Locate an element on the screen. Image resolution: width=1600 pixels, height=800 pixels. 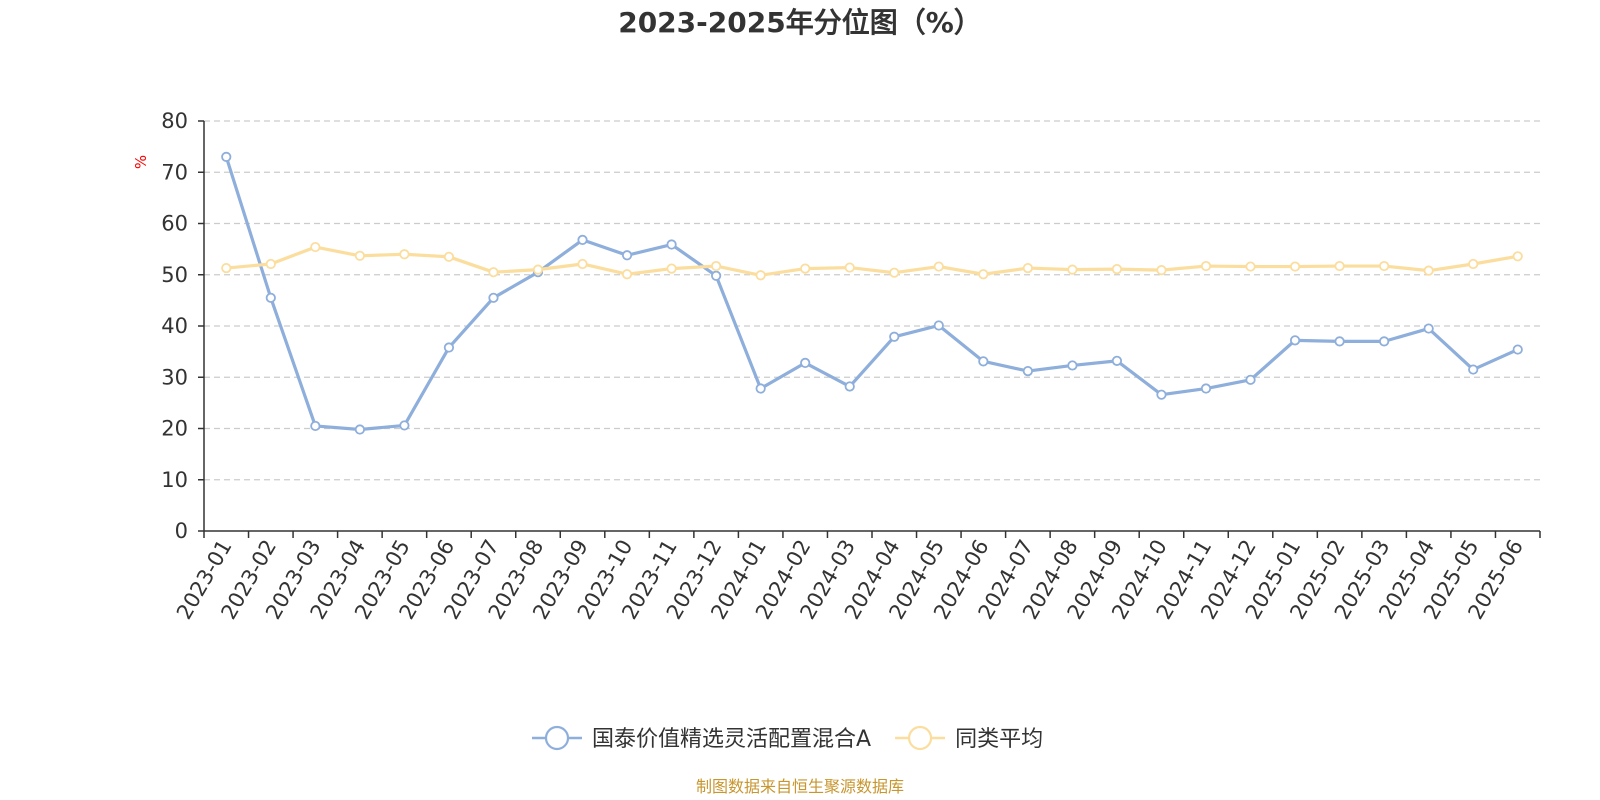
y-tick-label: 20 is located at coordinates (174, 429).